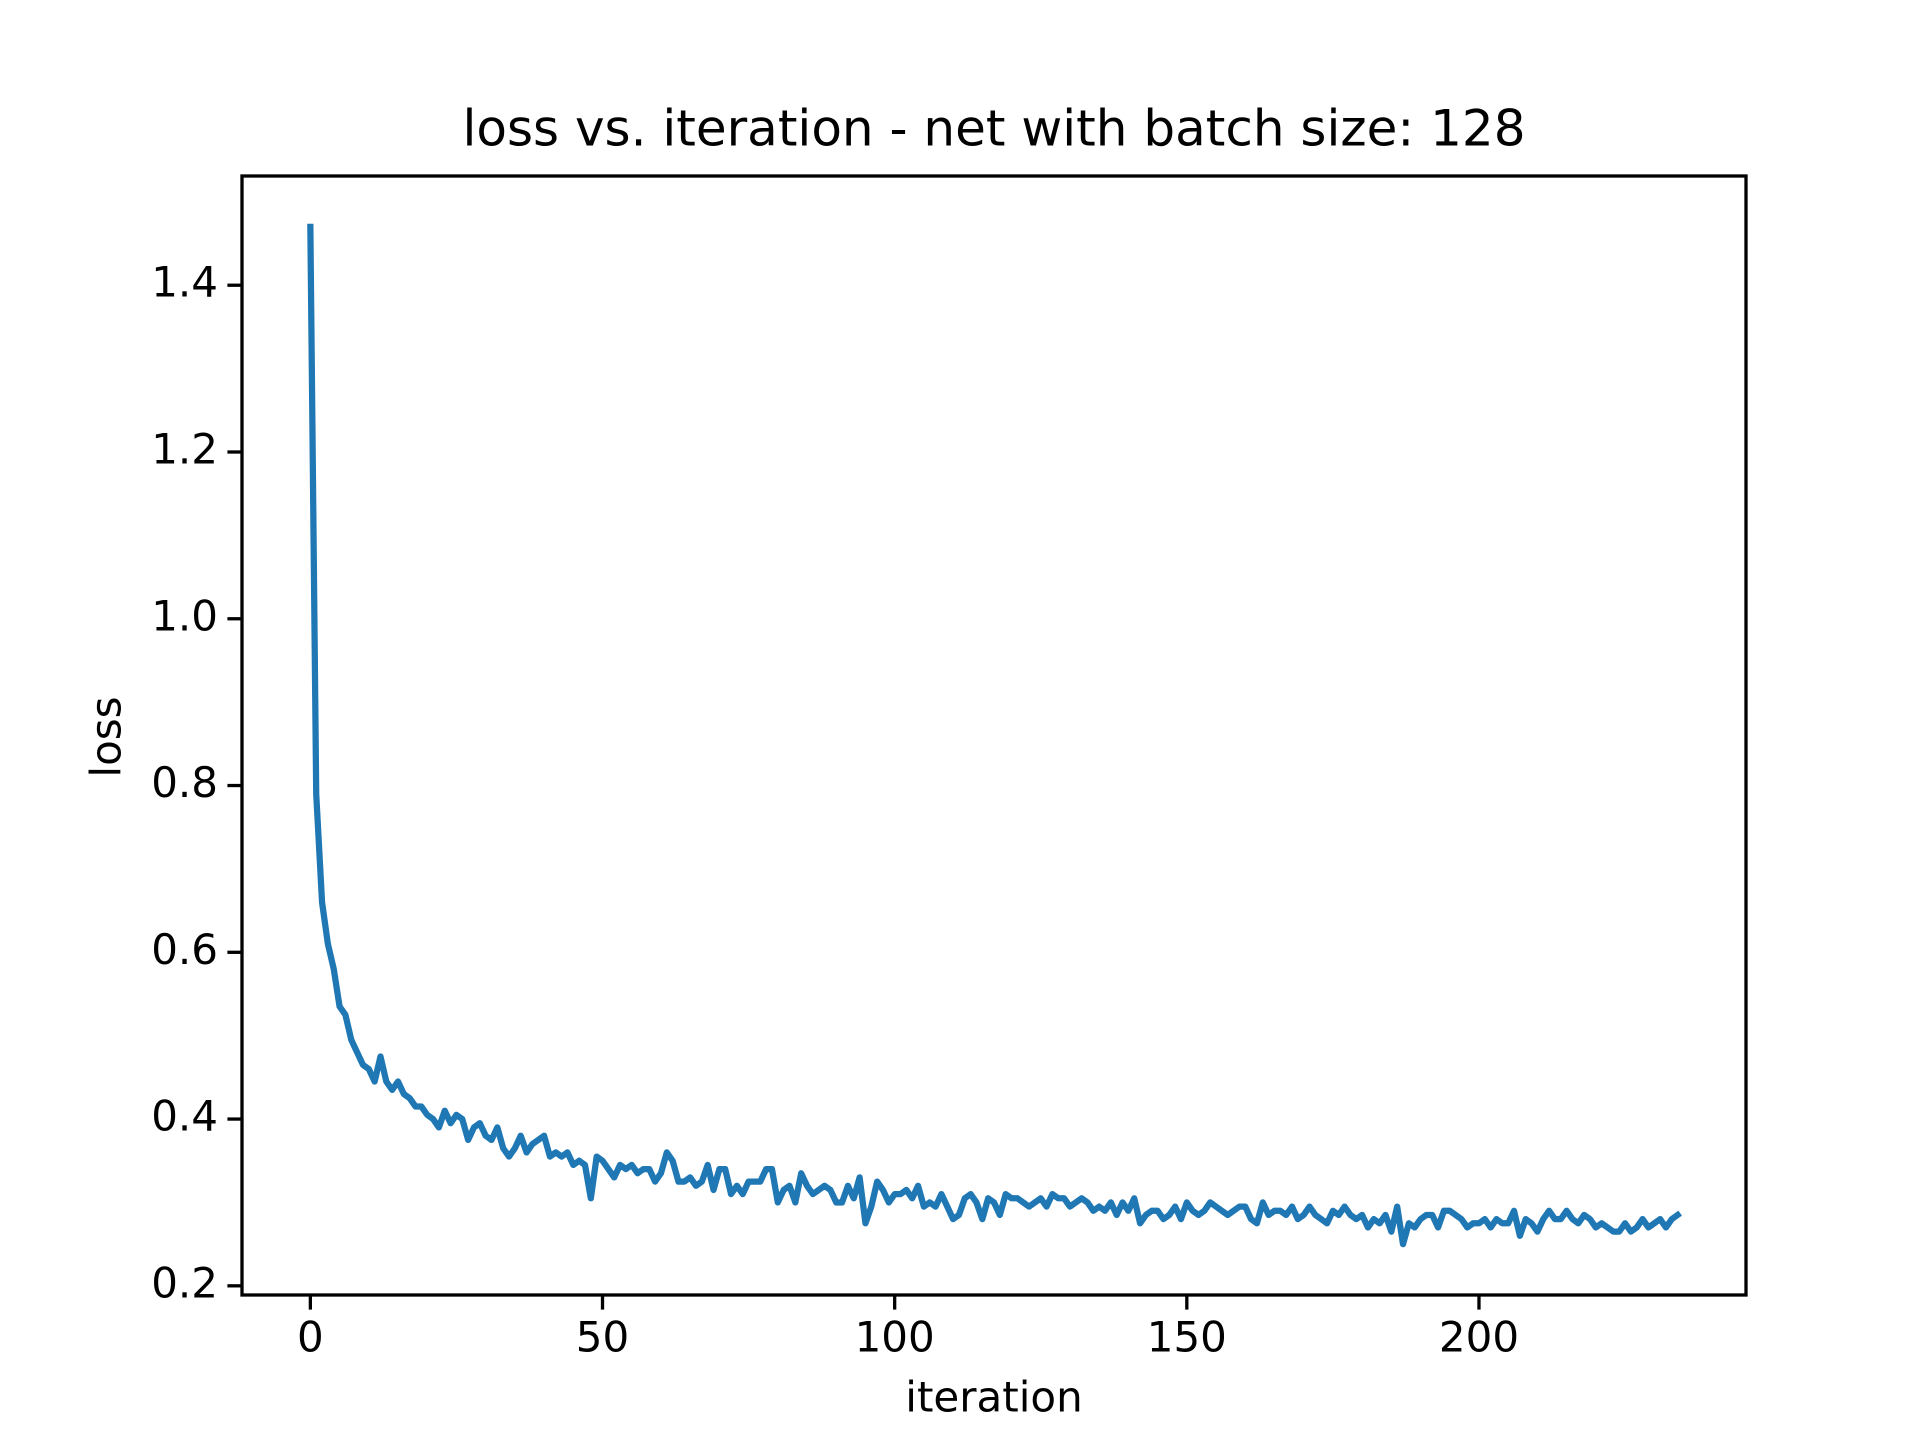  Describe the element at coordinates (184, 615) in the screenshot. I see `y-tick-label: 1.0` at that location.